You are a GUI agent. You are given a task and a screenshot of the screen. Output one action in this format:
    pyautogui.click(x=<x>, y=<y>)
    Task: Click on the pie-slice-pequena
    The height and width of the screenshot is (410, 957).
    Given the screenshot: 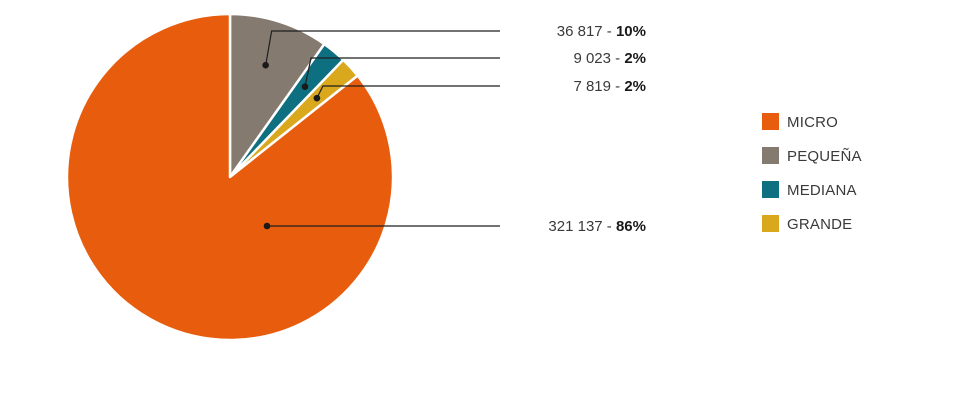 What is the action you would take?
    pyautogui.click(x=277, y=95)
    